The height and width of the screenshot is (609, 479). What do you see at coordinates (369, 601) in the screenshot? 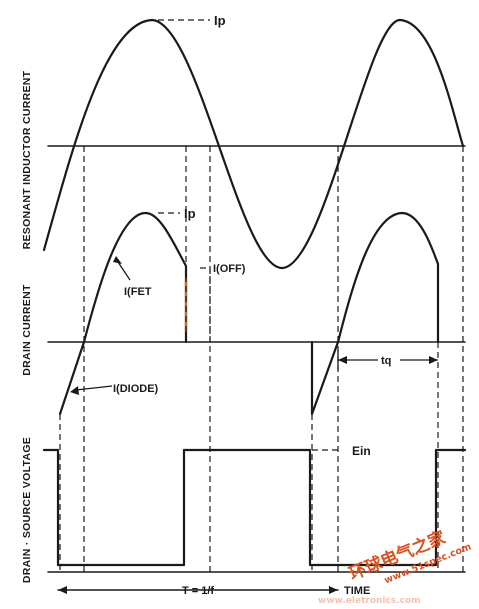
I see `watermark-faded: www.eletronics.com` at bounding box center [369, 601].